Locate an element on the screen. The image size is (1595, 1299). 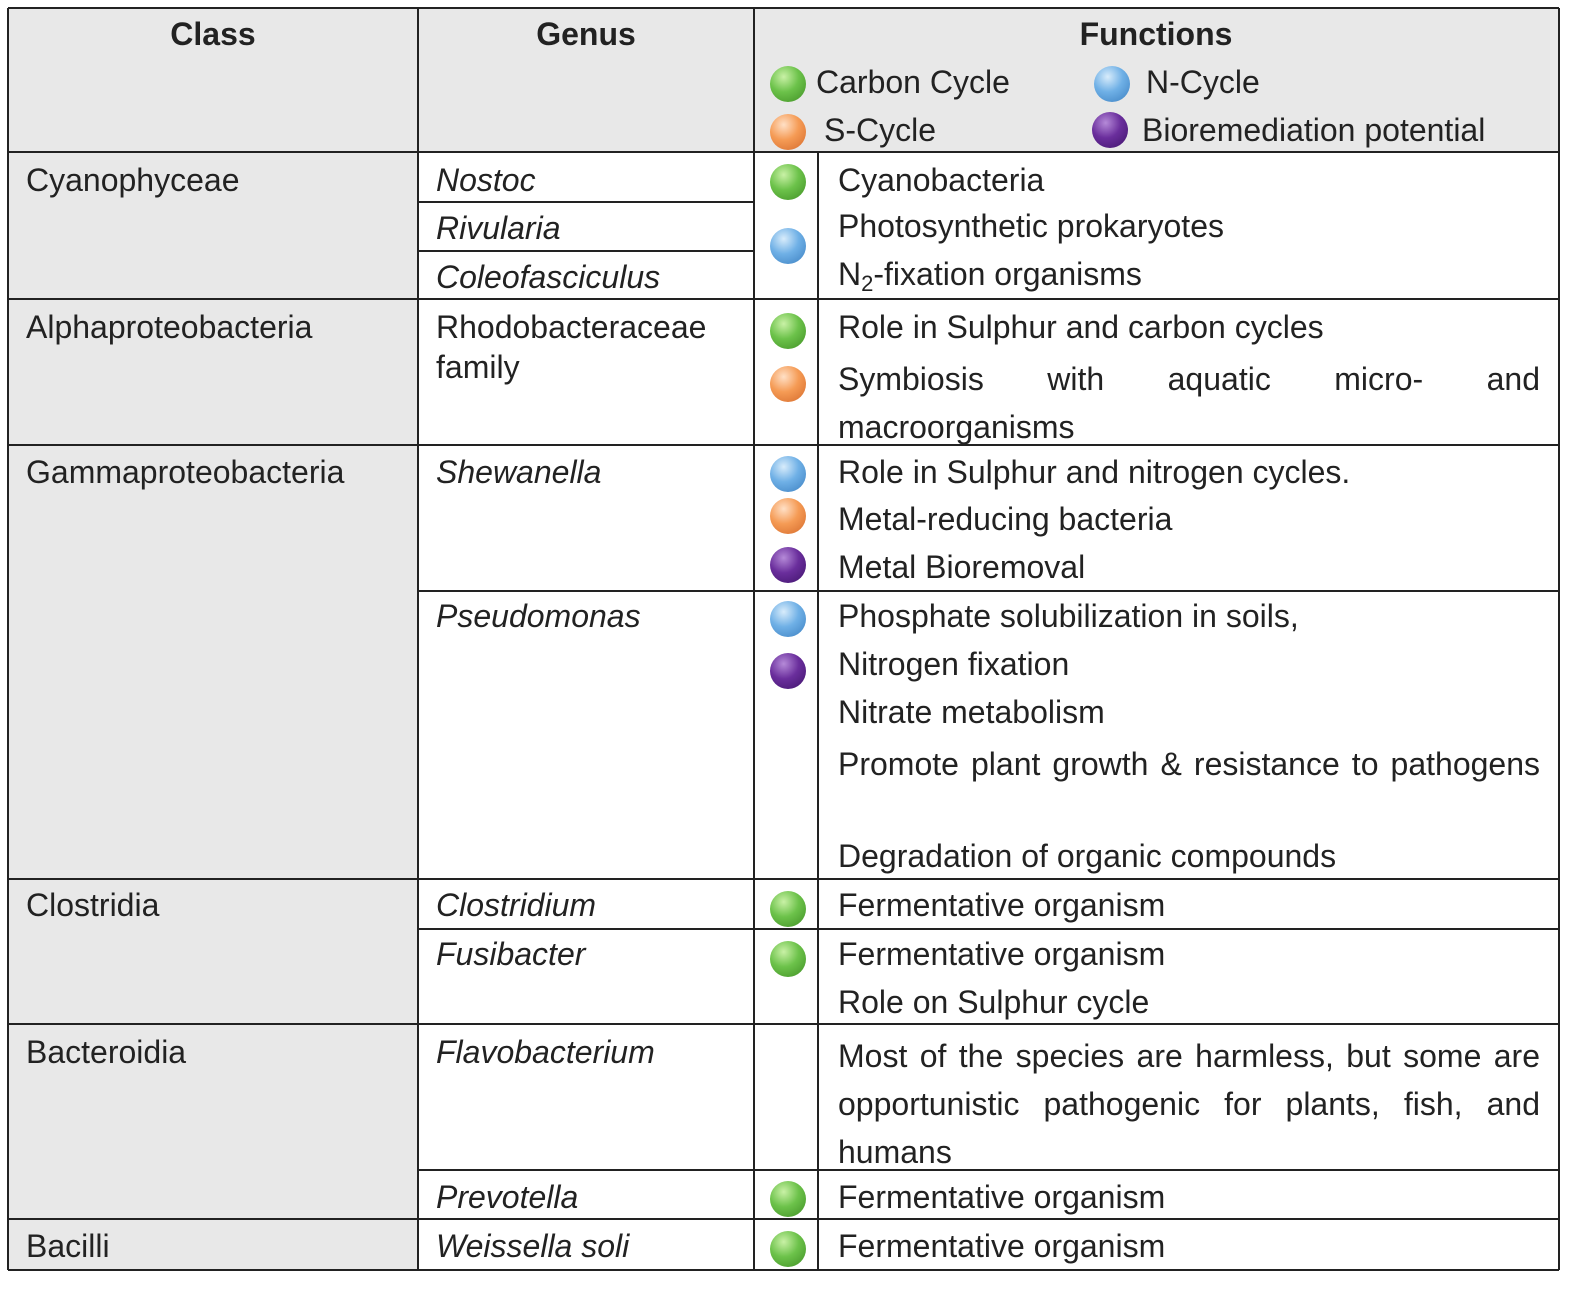
function-text: Degradation of organic compounds is located at coordinates (1087, 856).